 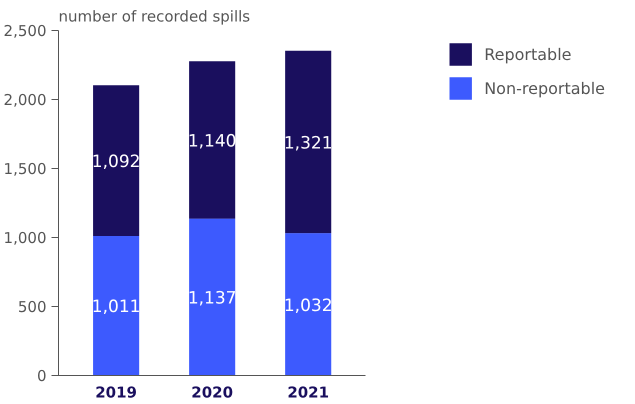 I want to click on data-label: 1,011, so click(x=116, y=307).